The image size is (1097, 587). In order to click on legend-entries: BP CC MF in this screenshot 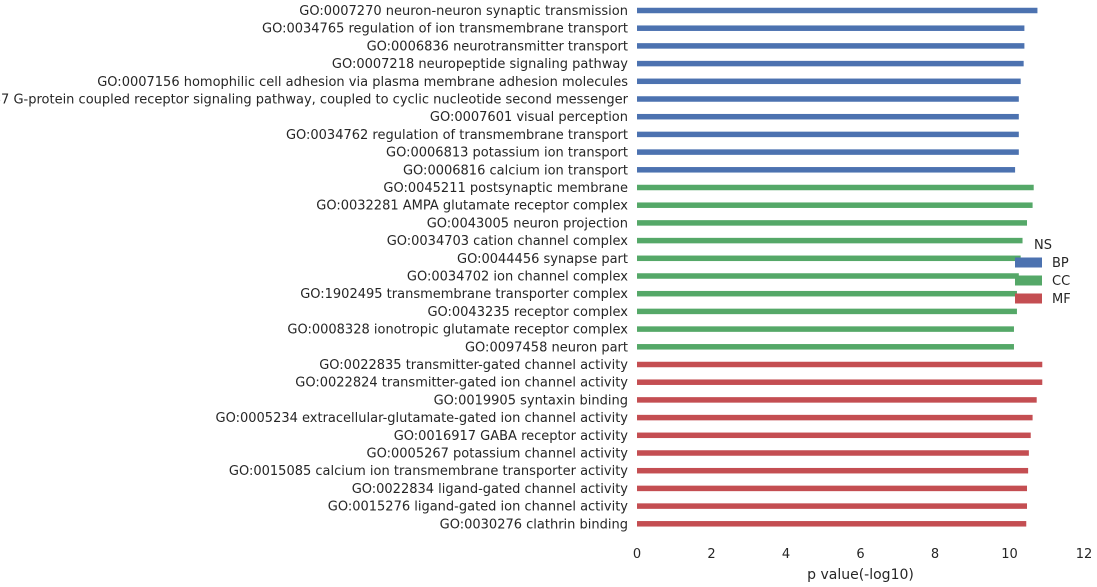, I will do `click(1043, 281)`.